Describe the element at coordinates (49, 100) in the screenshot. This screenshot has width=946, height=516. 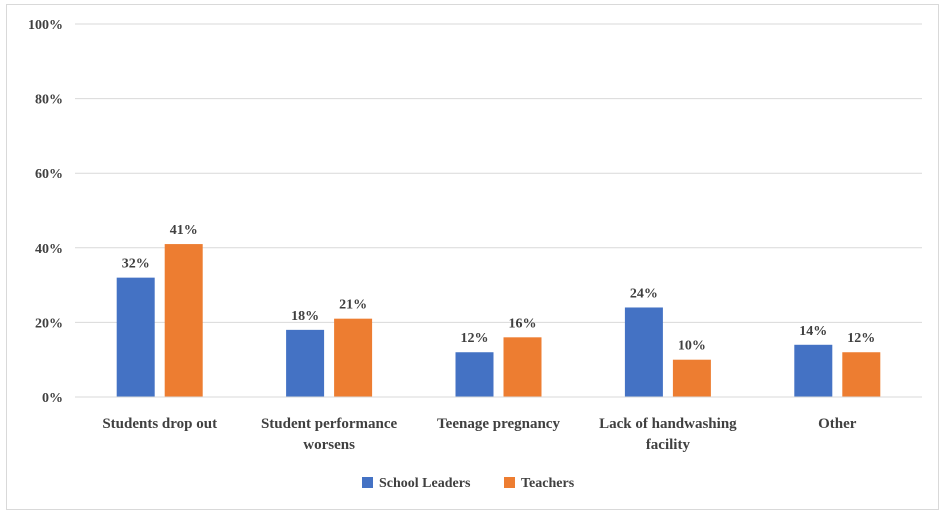
I see `y-tick-label: 80%` at that location.